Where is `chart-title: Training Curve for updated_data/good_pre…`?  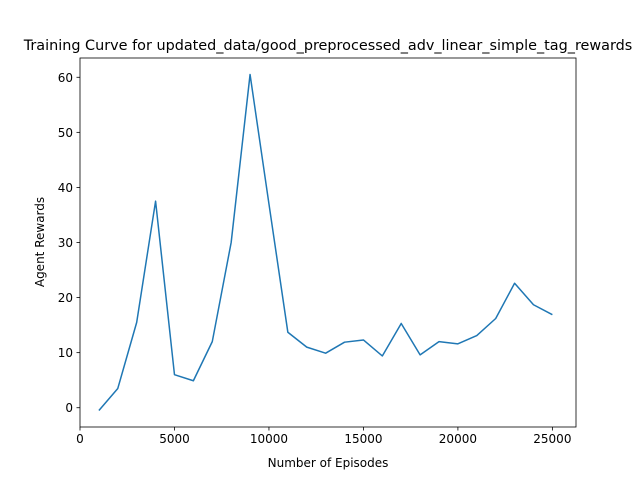 chart-title: Training Curve for updated_data/good_pre… is located at coordinates (328, 46).